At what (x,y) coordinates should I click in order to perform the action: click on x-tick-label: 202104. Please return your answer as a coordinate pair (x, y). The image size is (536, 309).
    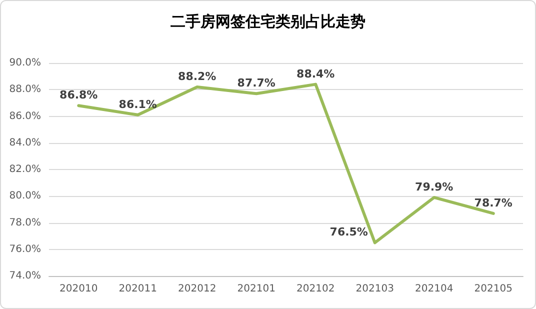
    Looking at the image, I should click on (434, 289).